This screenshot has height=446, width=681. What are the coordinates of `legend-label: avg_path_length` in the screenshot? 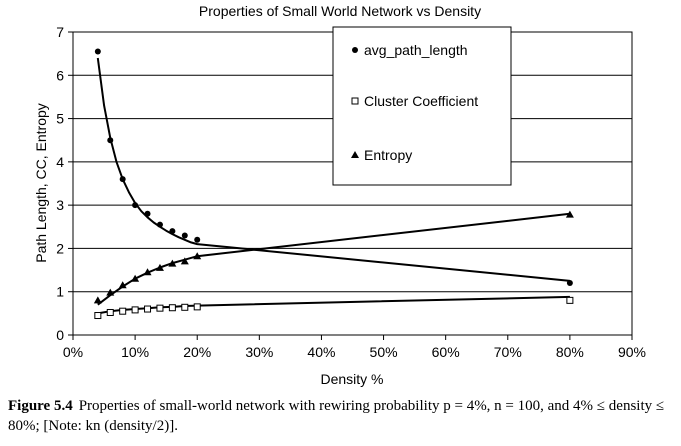 It's located at (416, 50).